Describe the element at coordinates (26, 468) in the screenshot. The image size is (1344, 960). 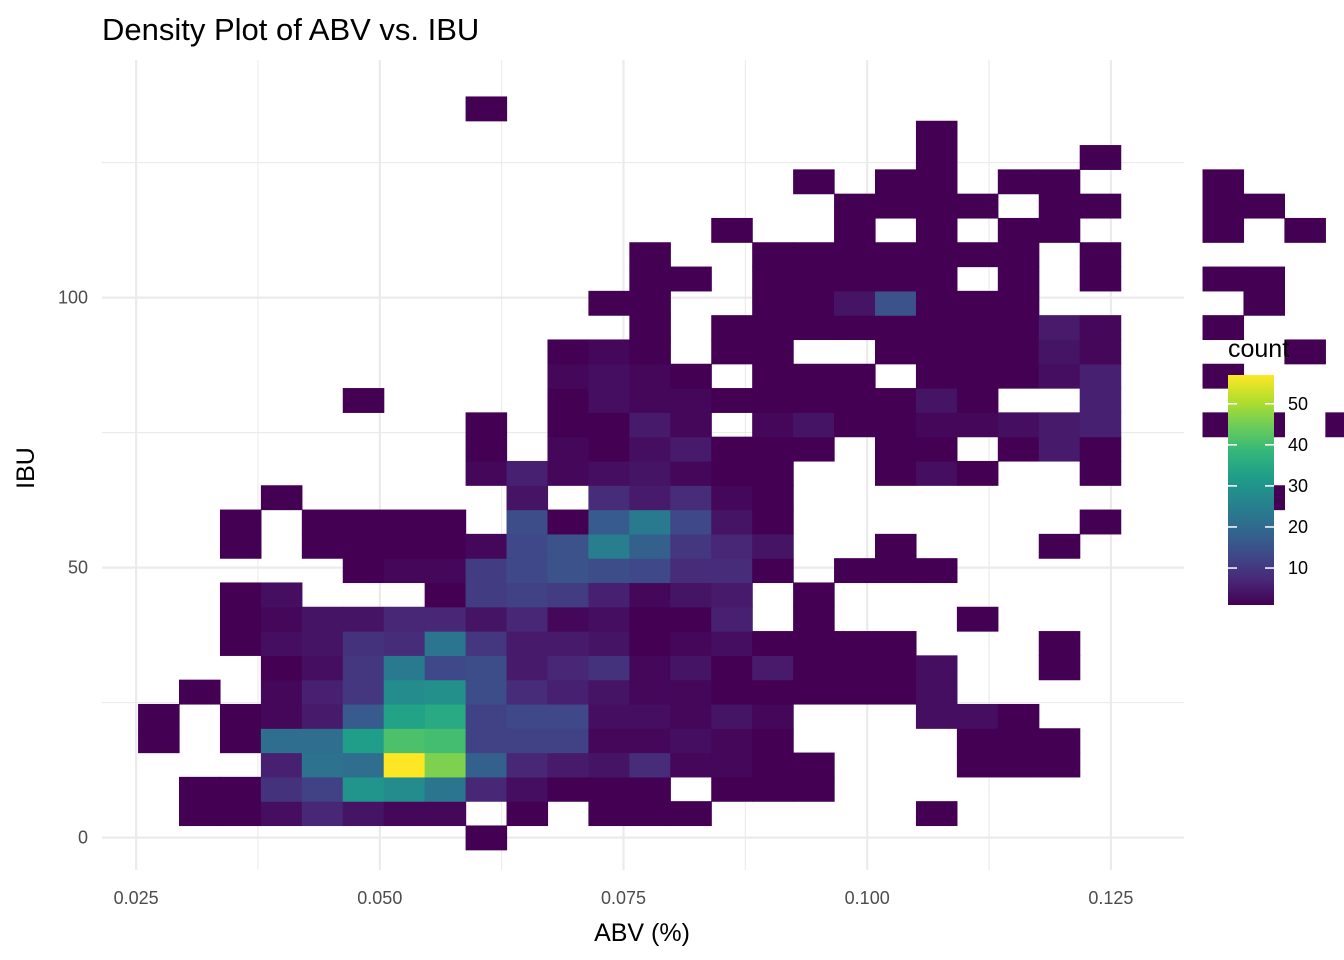
I see `y-axis-title: IBU` at that location.